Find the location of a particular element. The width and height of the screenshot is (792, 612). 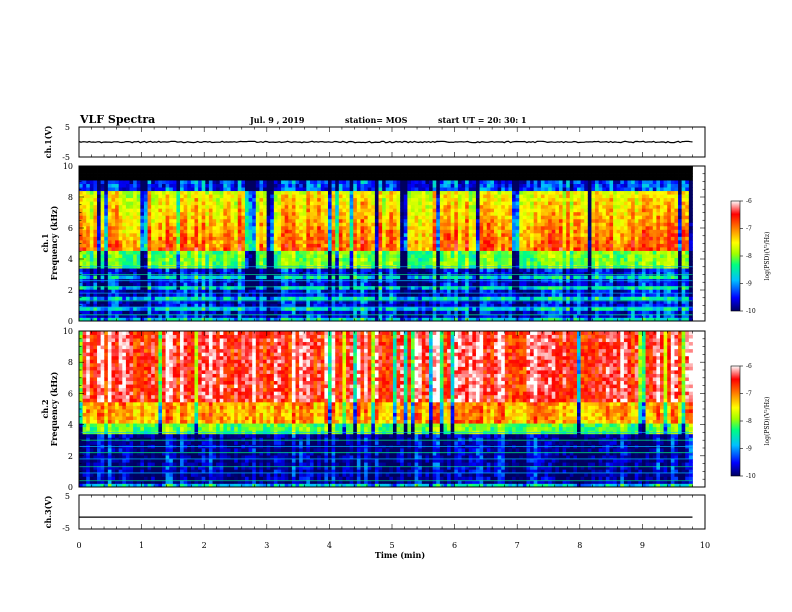

ch1-waveform-ylabel: ch.1(V) is located at coordinates (48, 141).